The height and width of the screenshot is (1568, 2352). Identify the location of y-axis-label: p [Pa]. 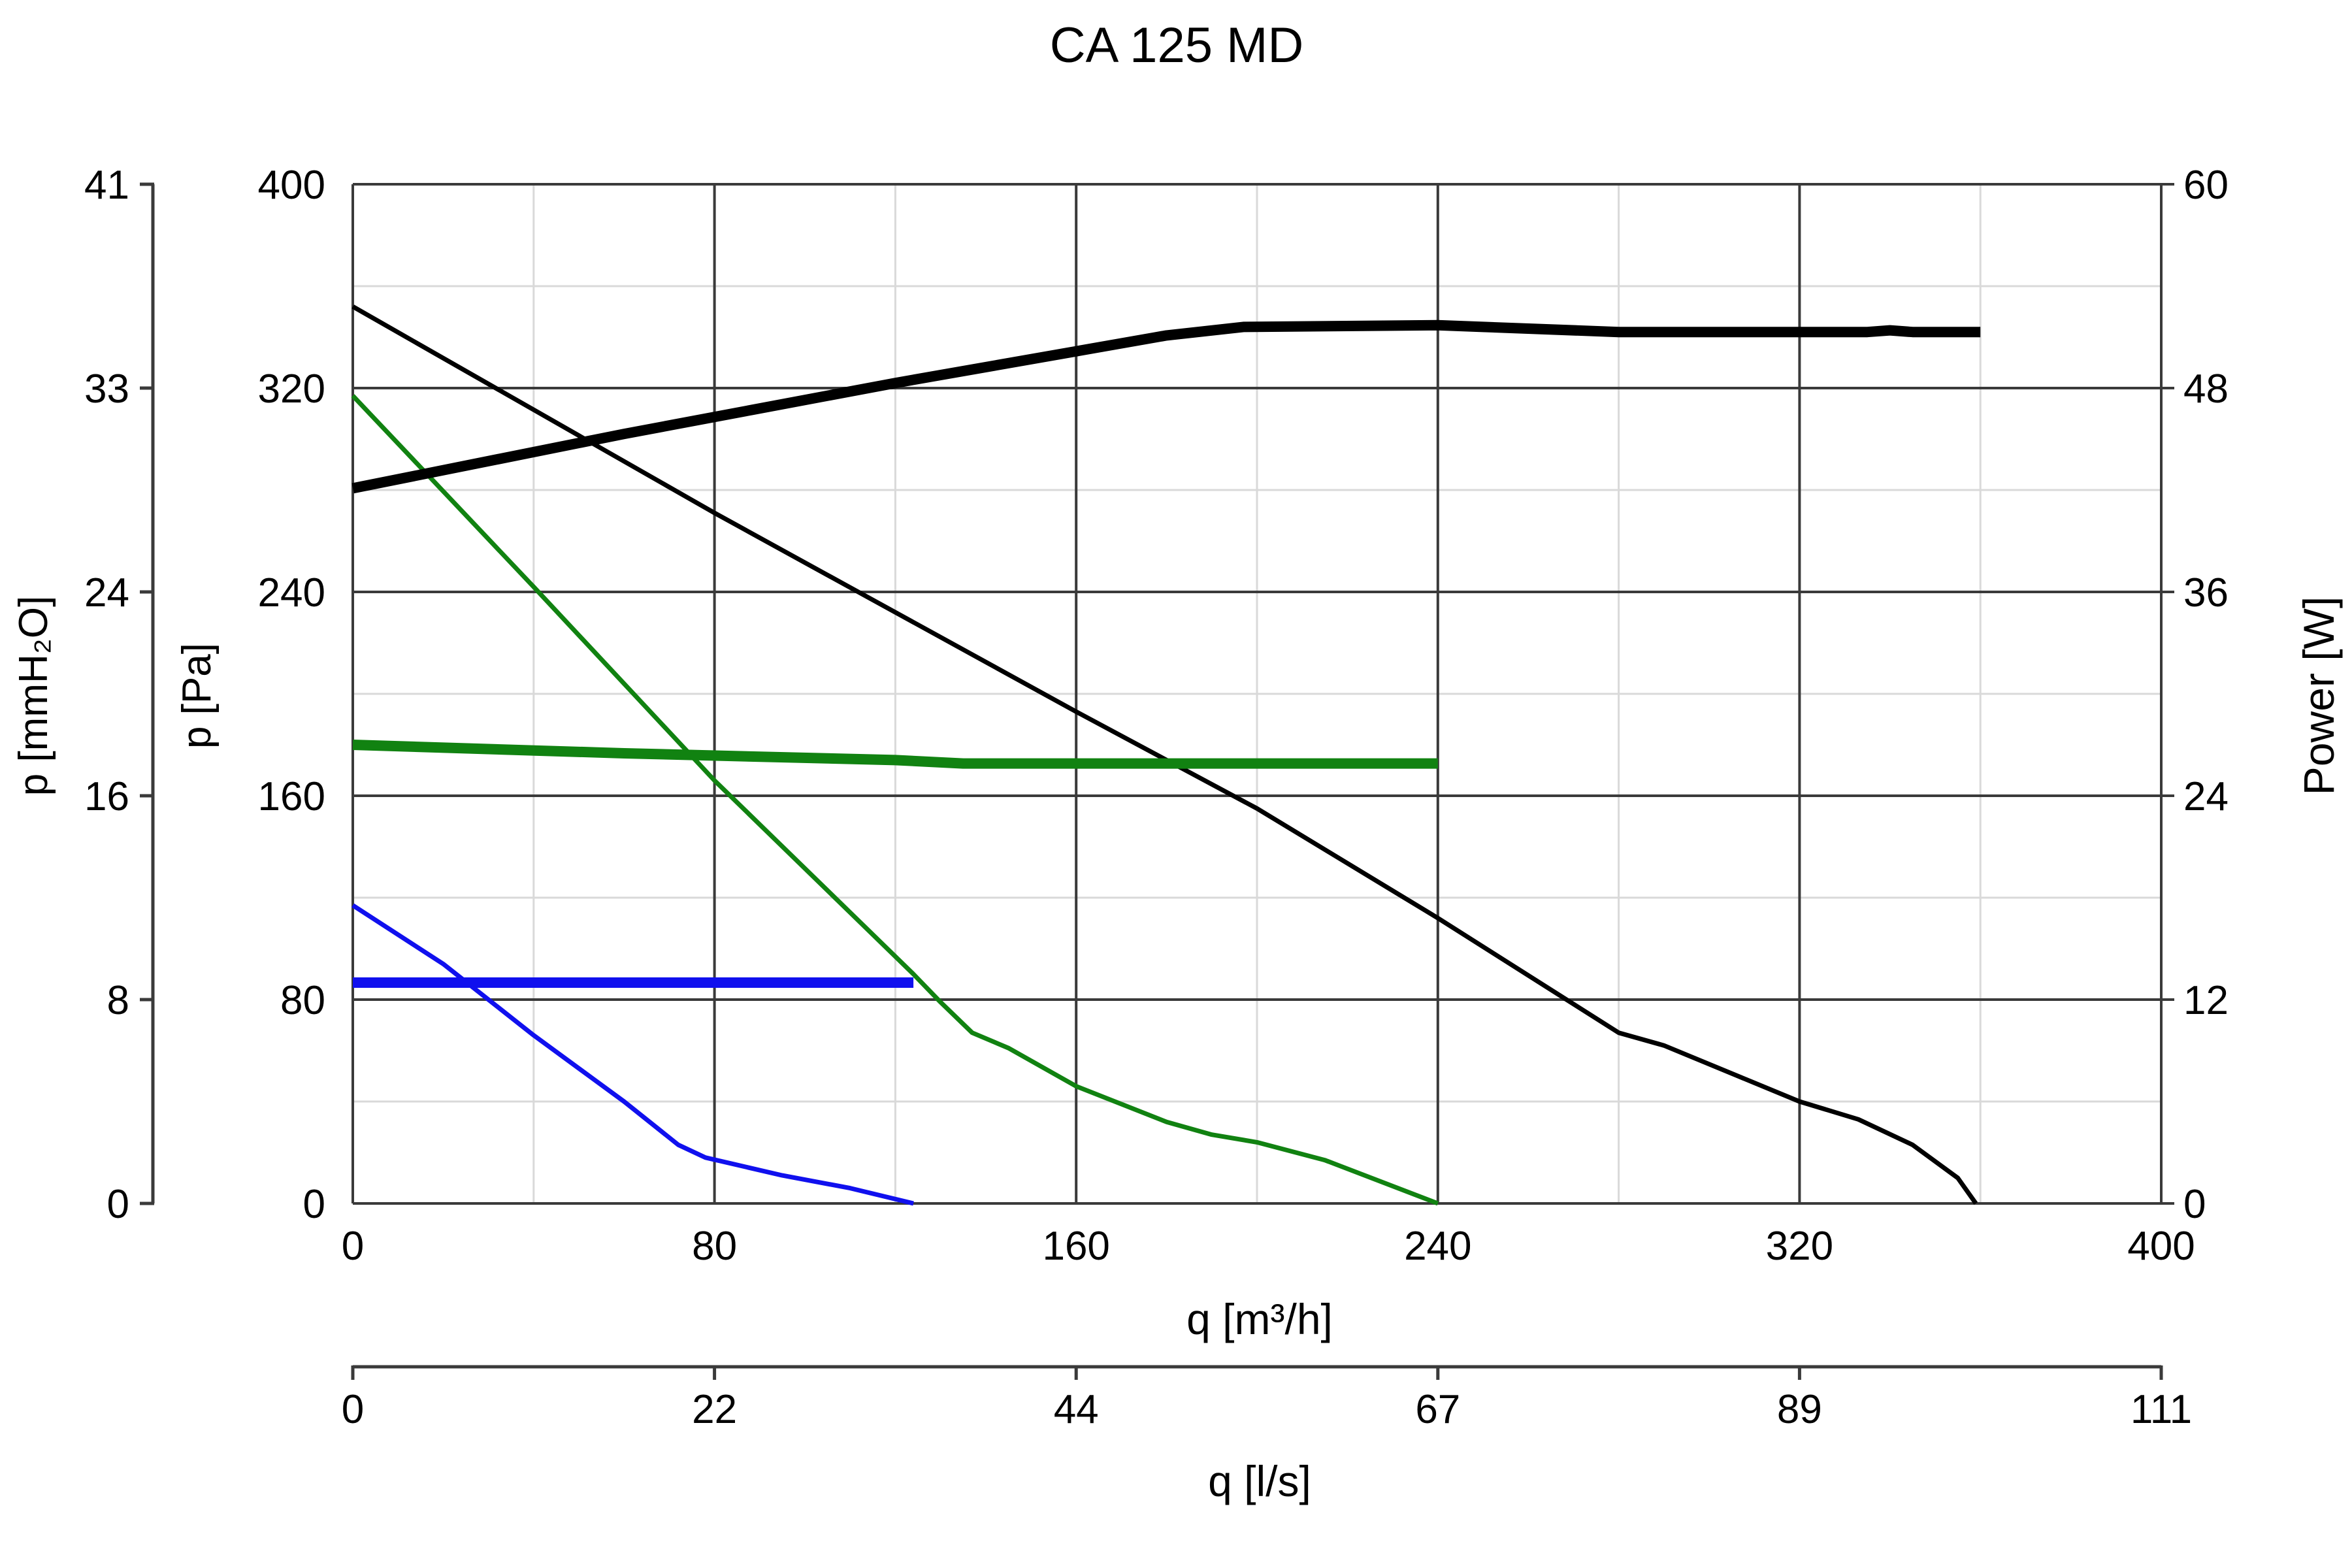
(197, 696).